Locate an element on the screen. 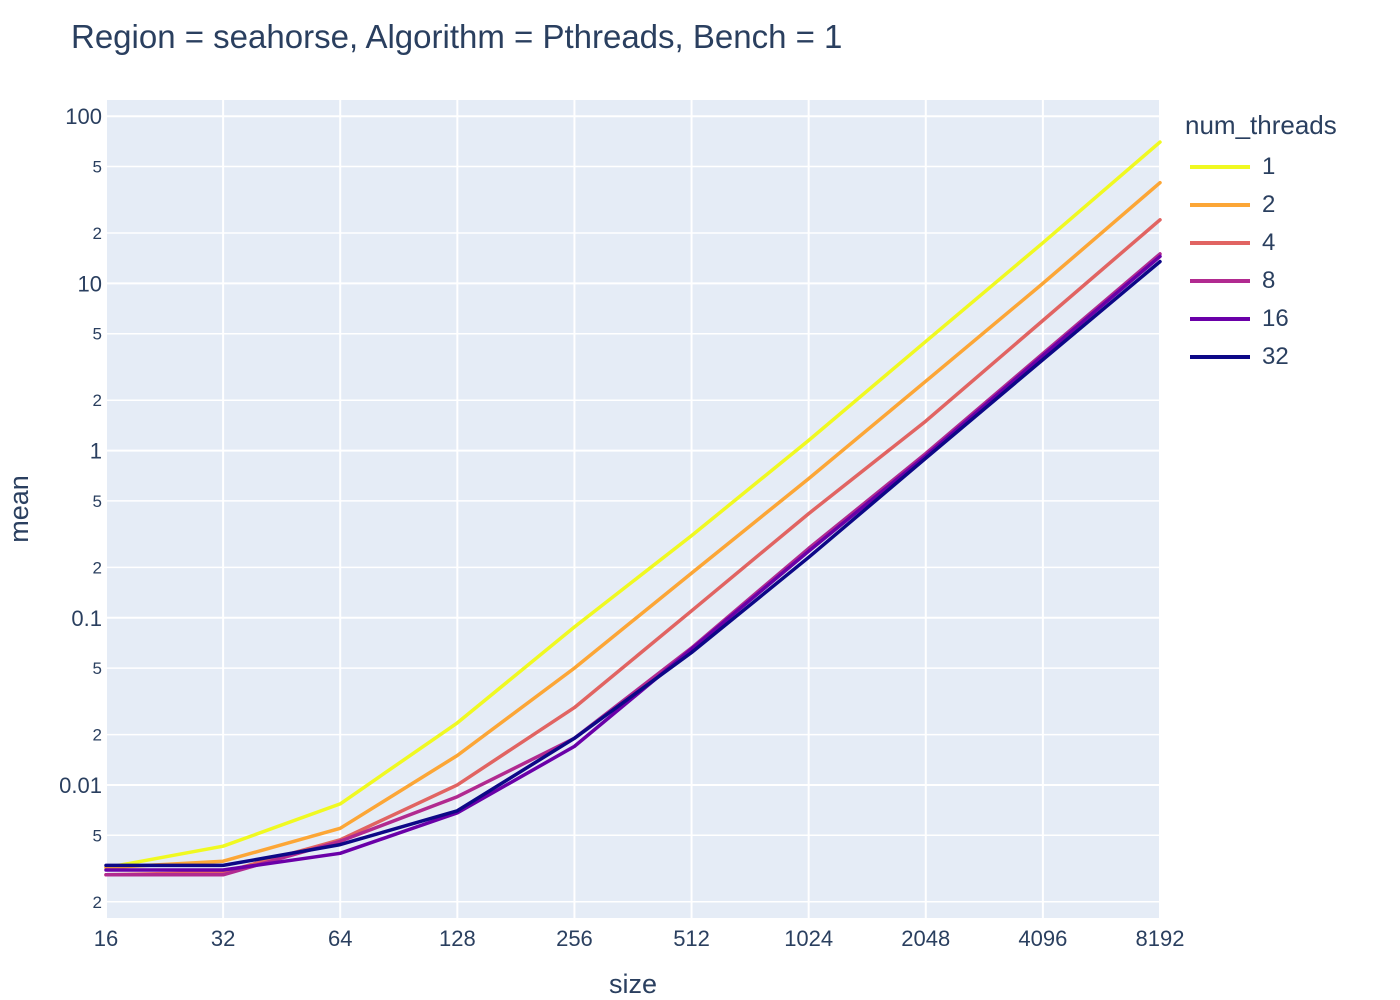 The image size is (1400, 1000). legend-label: 32 is located at coordinates (1275, 356).